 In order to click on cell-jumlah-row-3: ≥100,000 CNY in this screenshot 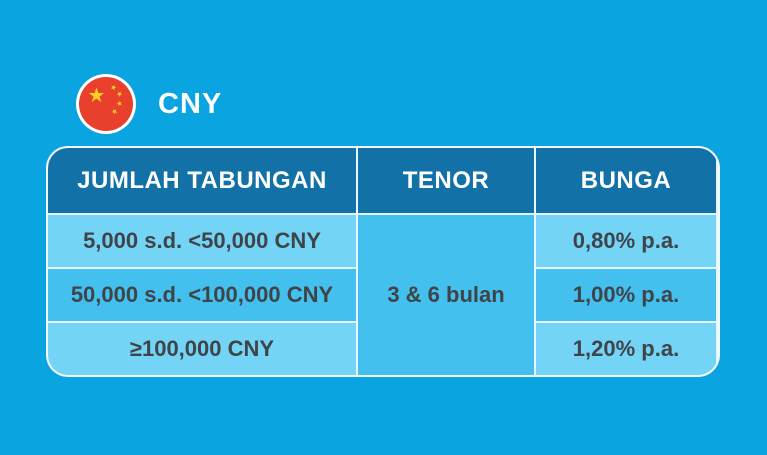, I will do `click(202, 349)`.